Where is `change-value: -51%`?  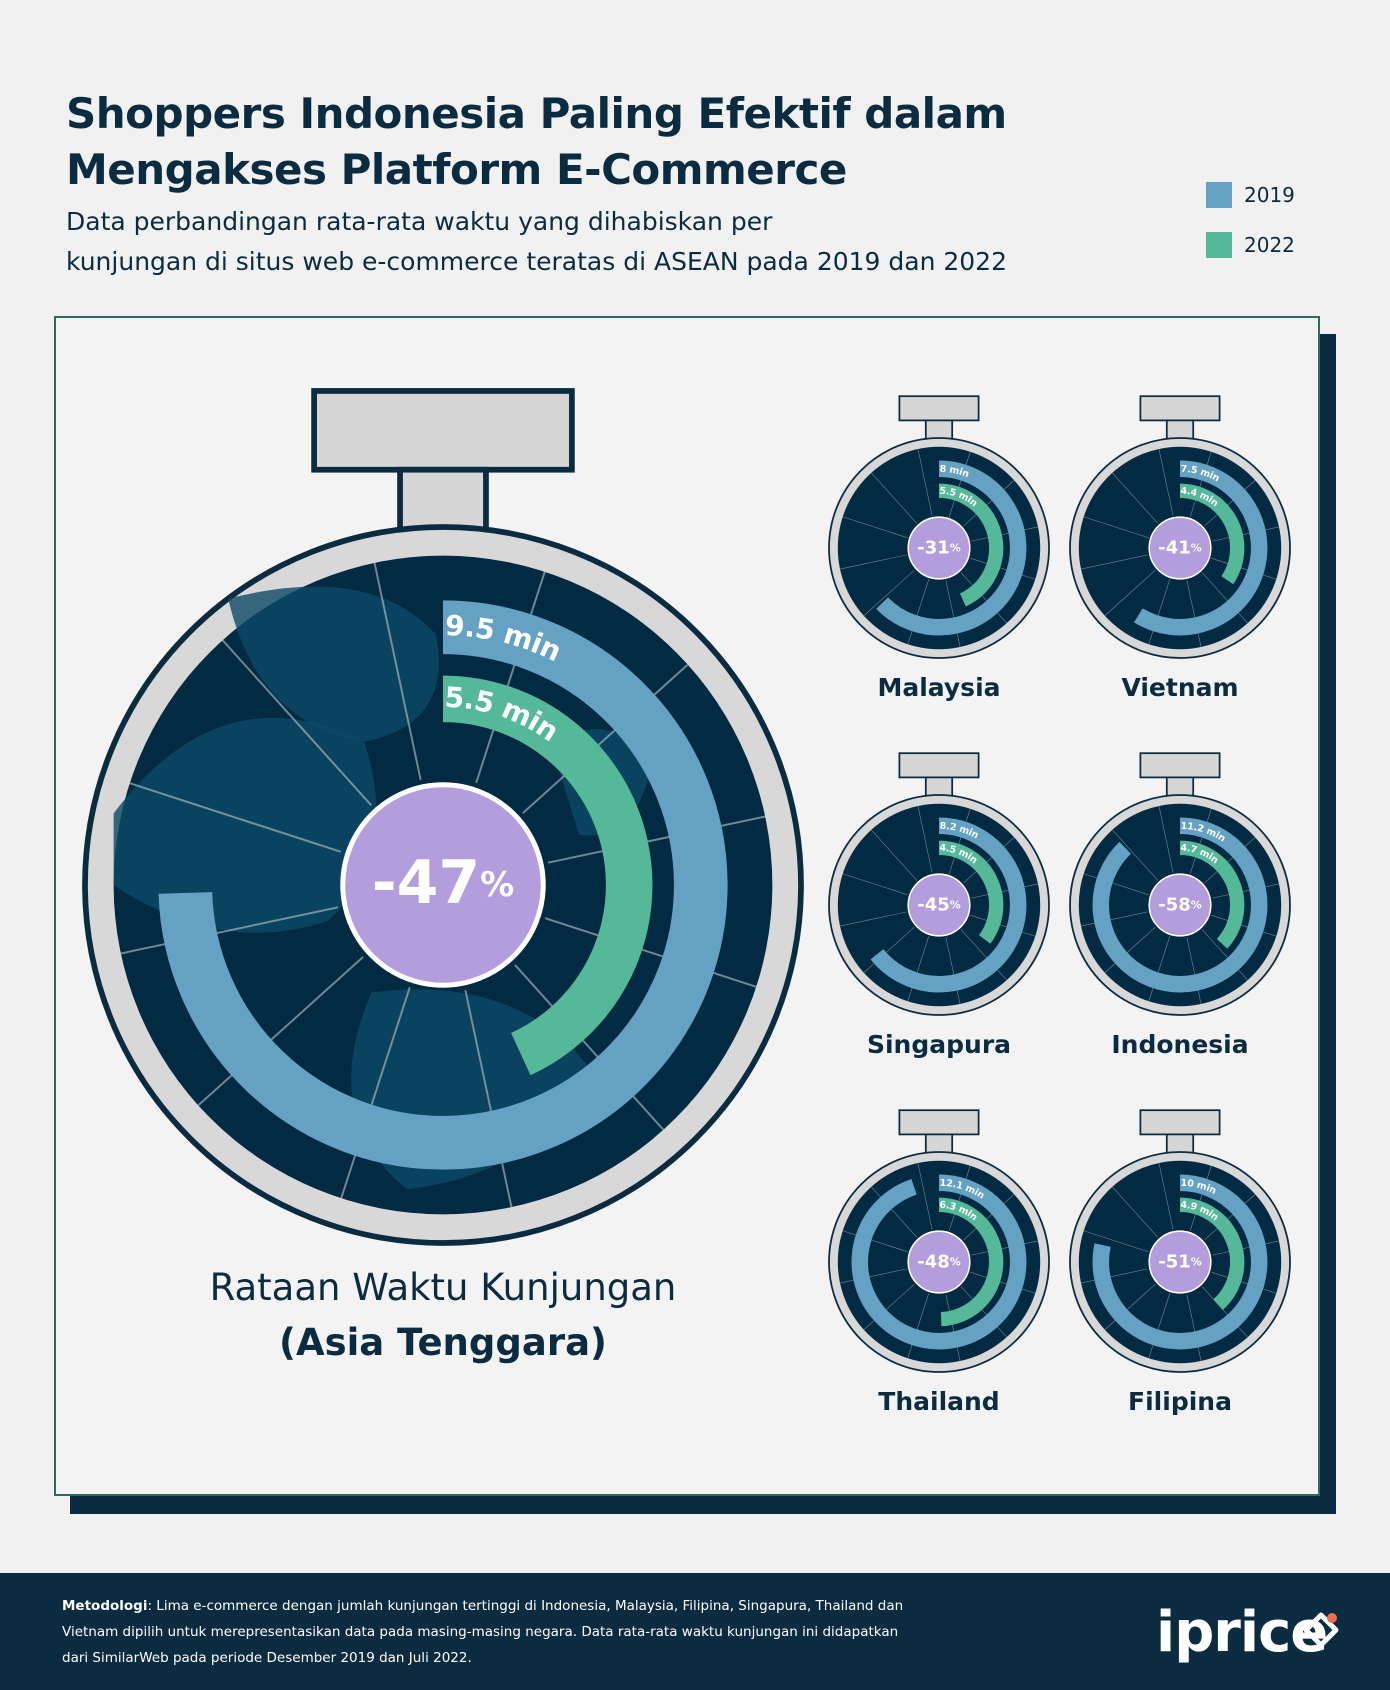
change-value: -51% is located at coordinates (1180, 1262).